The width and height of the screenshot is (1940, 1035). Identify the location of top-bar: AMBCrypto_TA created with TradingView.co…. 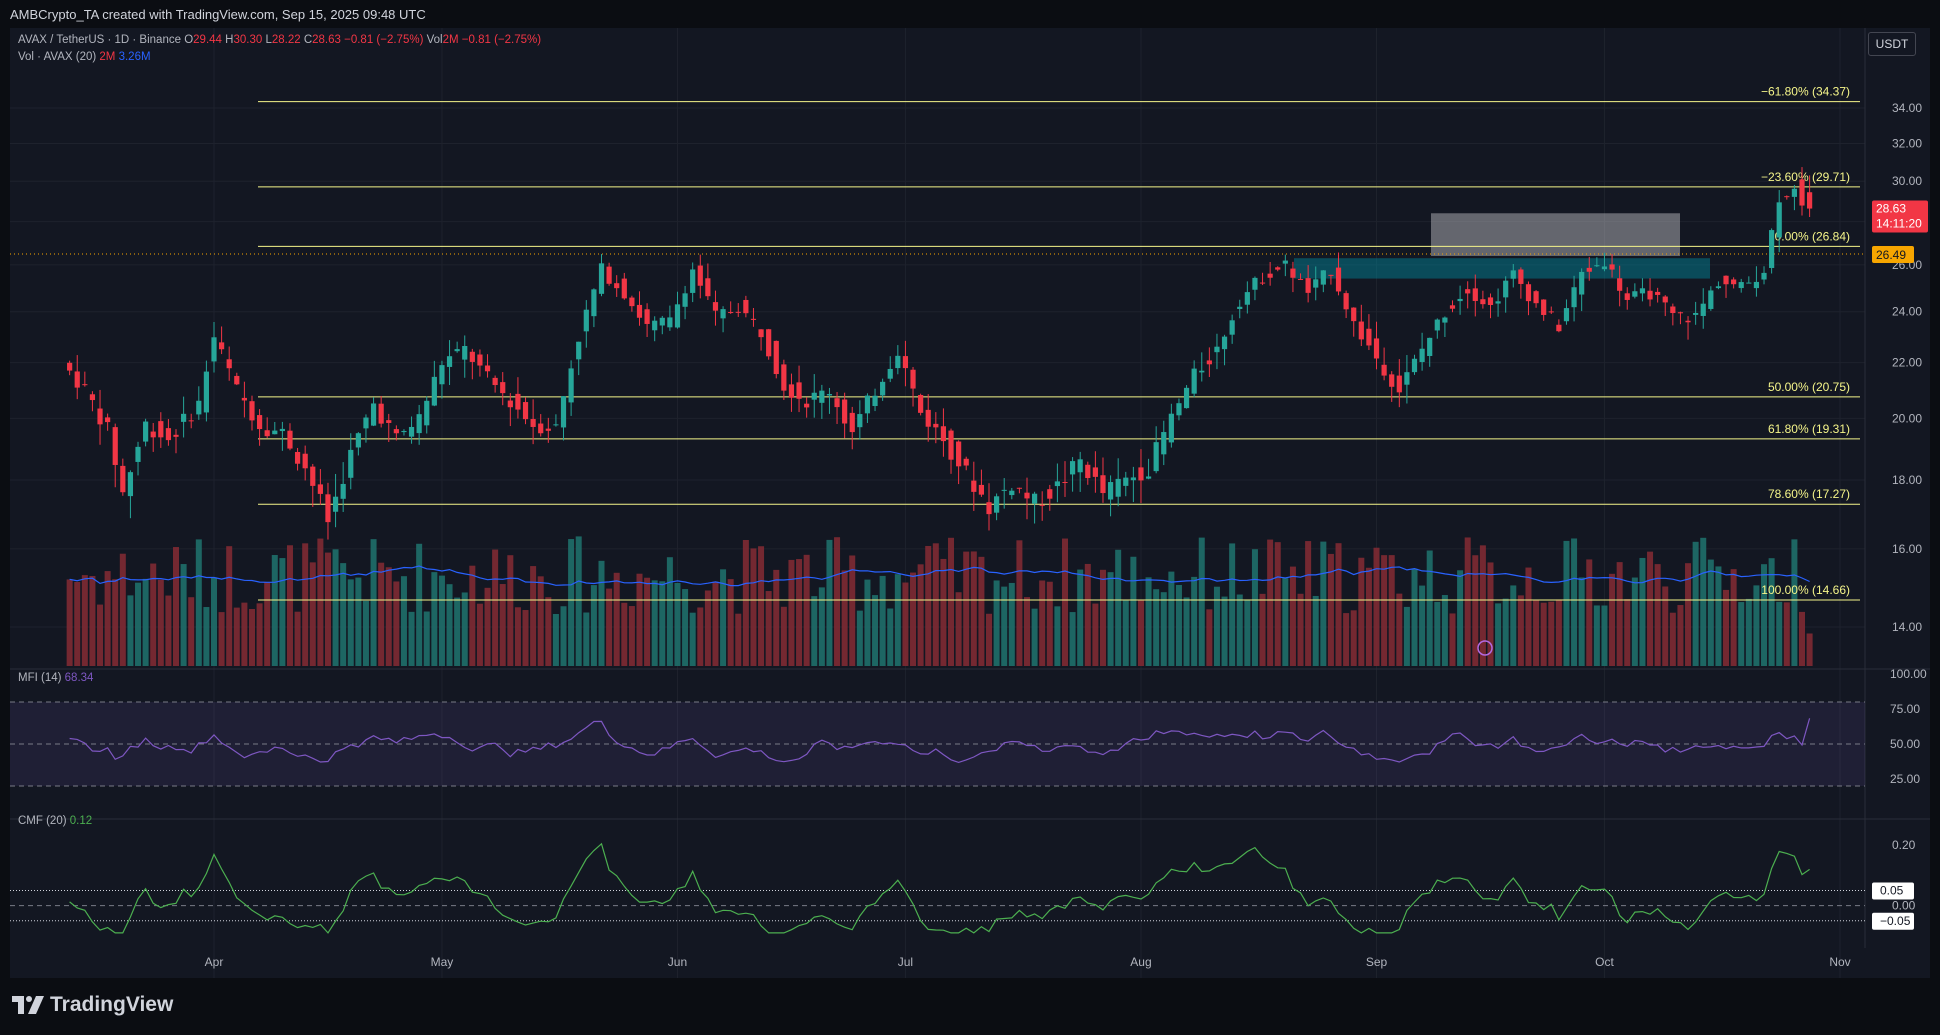
(970, 14).